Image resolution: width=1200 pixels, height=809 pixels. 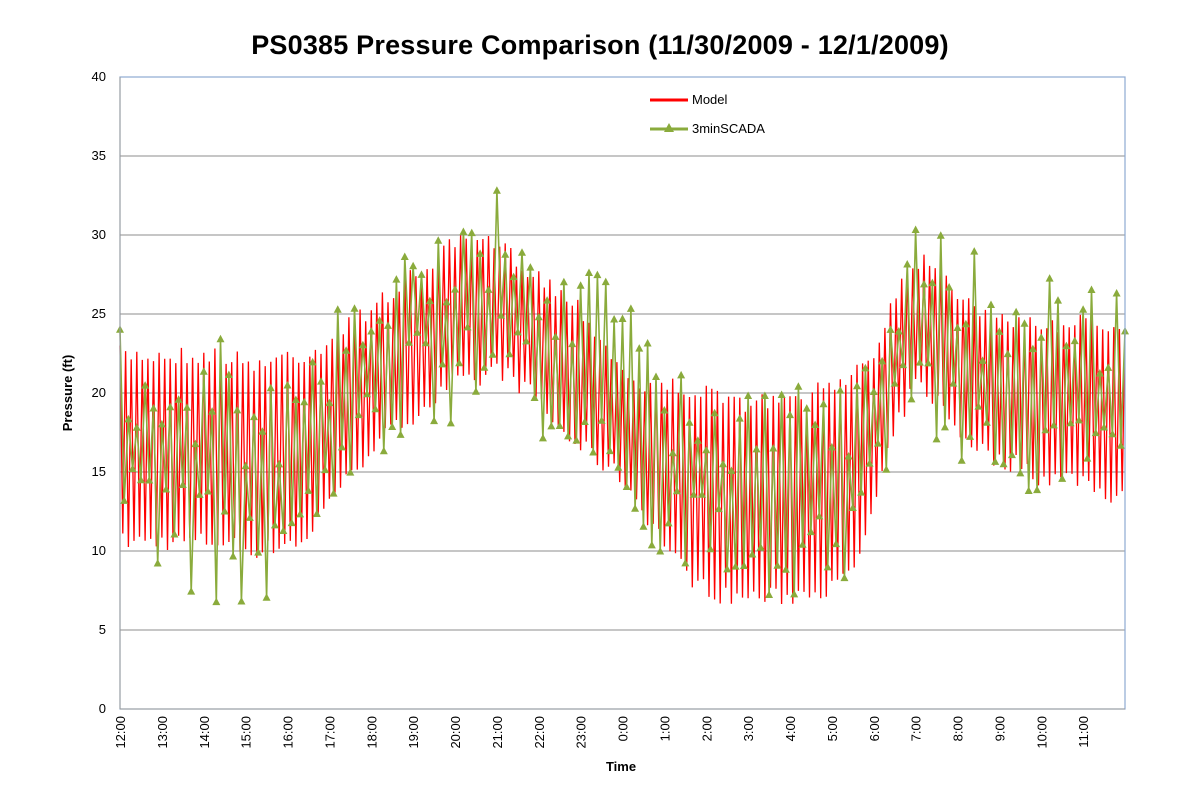 I want to click on y-tick-label: 40, so click(x=99, y=76).